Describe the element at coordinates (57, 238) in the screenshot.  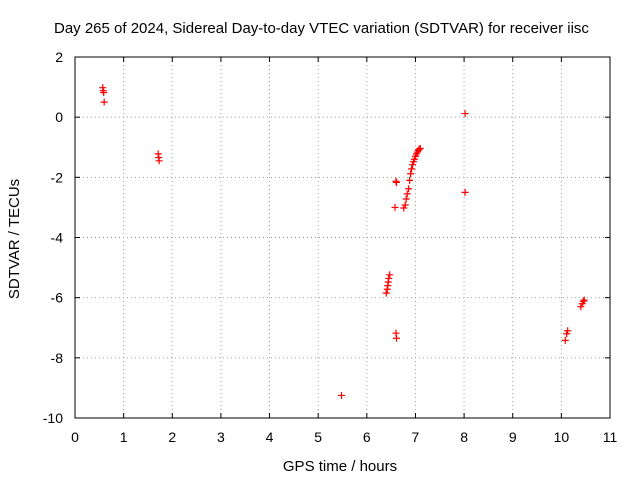
I see `y-tick-label: -4` at that location.